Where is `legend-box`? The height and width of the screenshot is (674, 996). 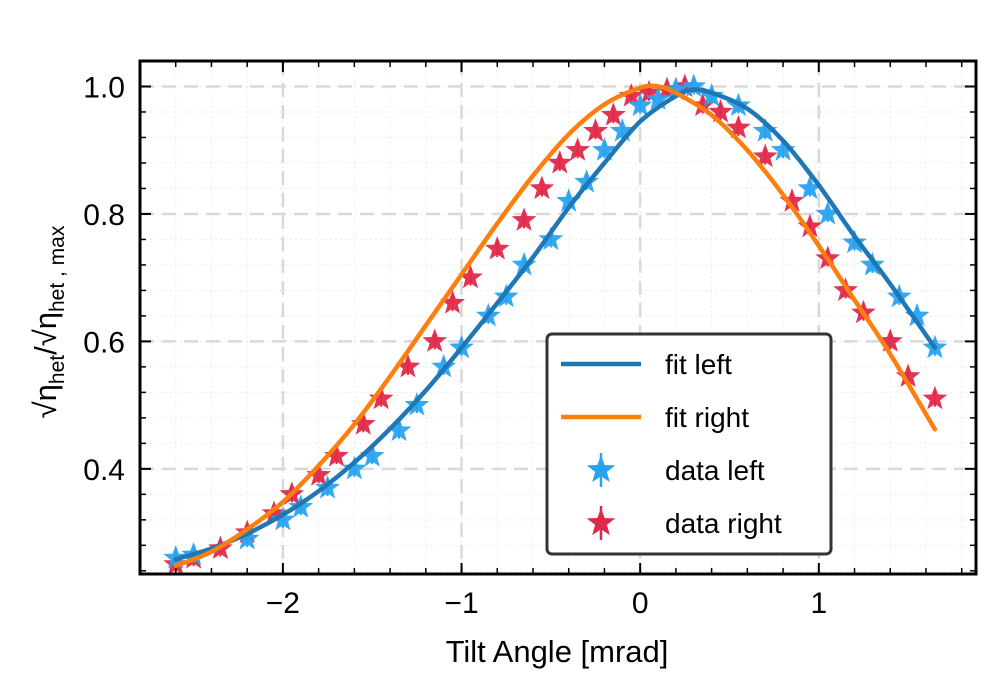
legend-box is located at coordinates (689, 444).